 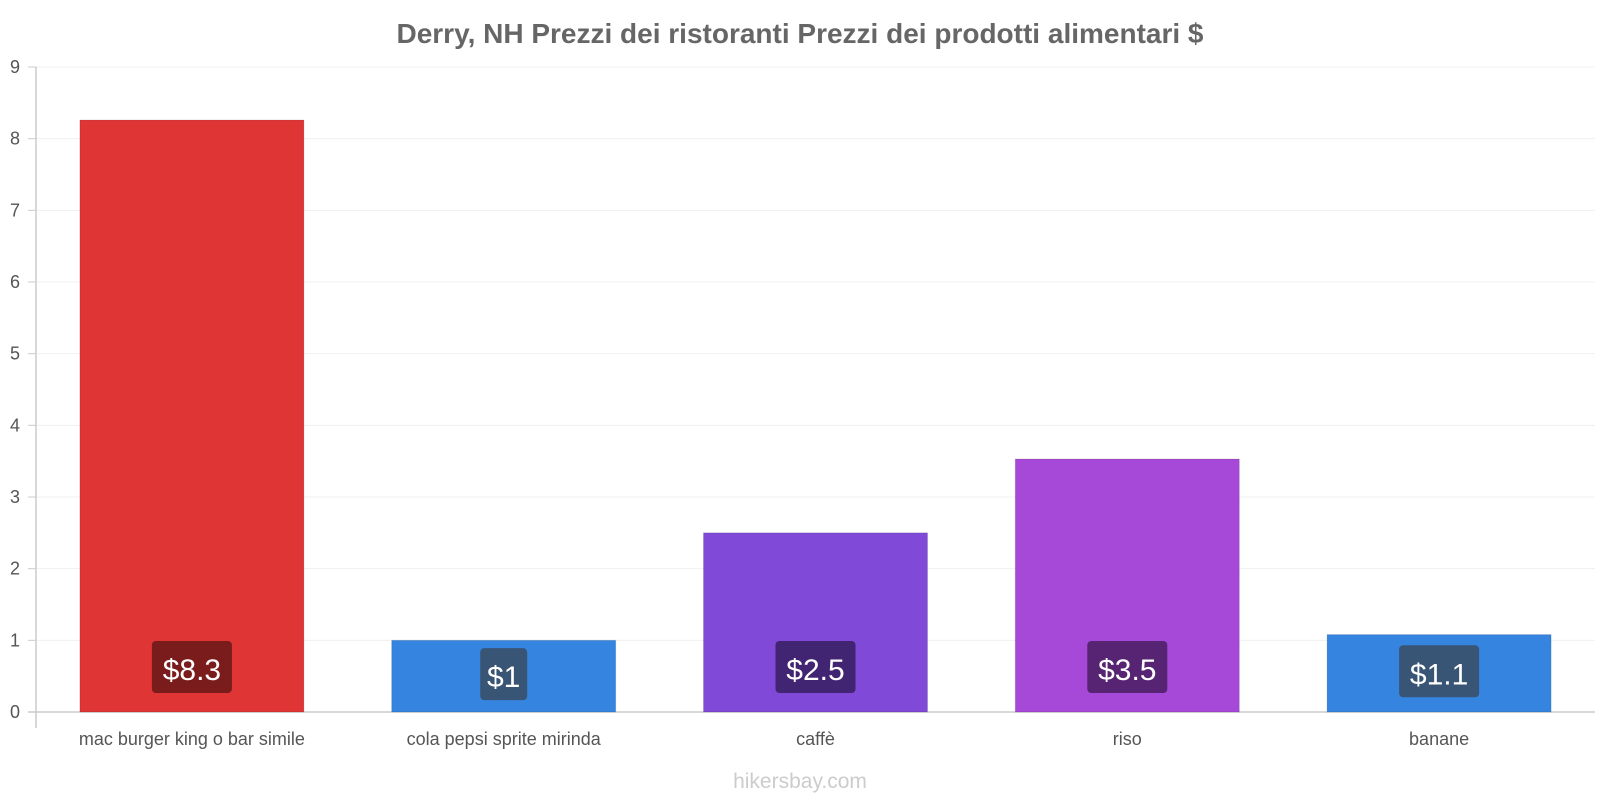 What do you see at coordinates (15, 67) in the screenshot?
I see `y-tick-label-9: 9` at bounding box center [15, 67].